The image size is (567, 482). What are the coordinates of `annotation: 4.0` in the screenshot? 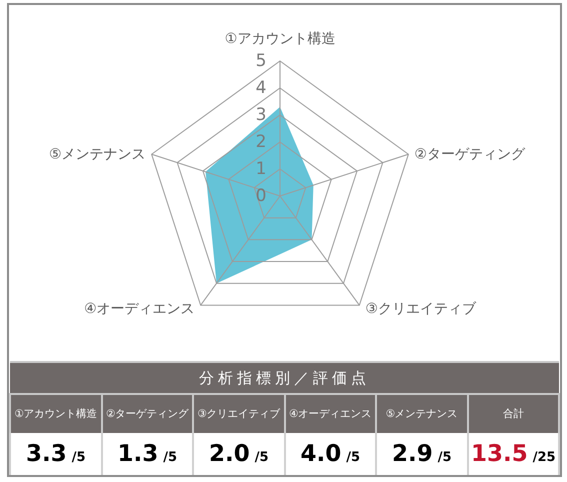 It's located at (321, 454).